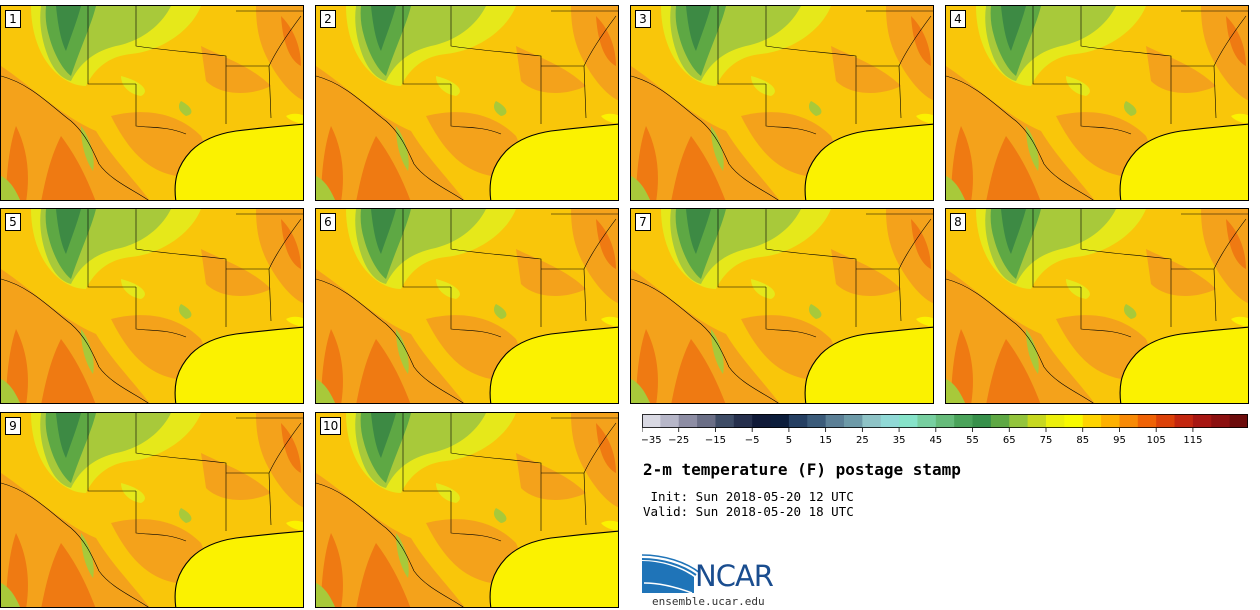 This screenshot has height=610, width=1260. I want to click on map-panel-6: 6, so click(467, 306).